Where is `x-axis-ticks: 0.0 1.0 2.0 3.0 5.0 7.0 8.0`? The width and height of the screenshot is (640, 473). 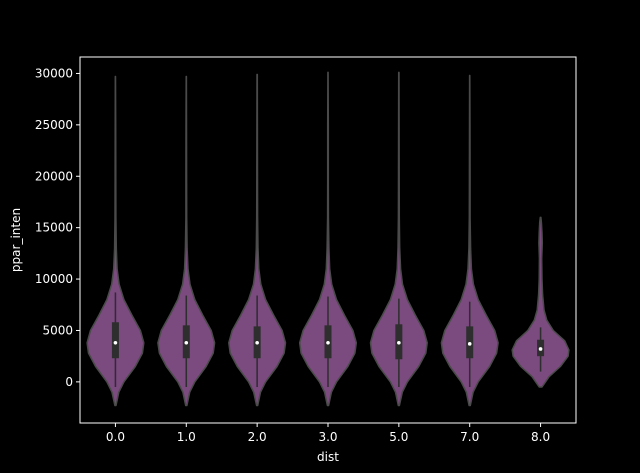
x-axis-ticks: 0.0 1.0 2.0 3.0 5.0 7.0 8.0 is located at coordinates (328, 433).